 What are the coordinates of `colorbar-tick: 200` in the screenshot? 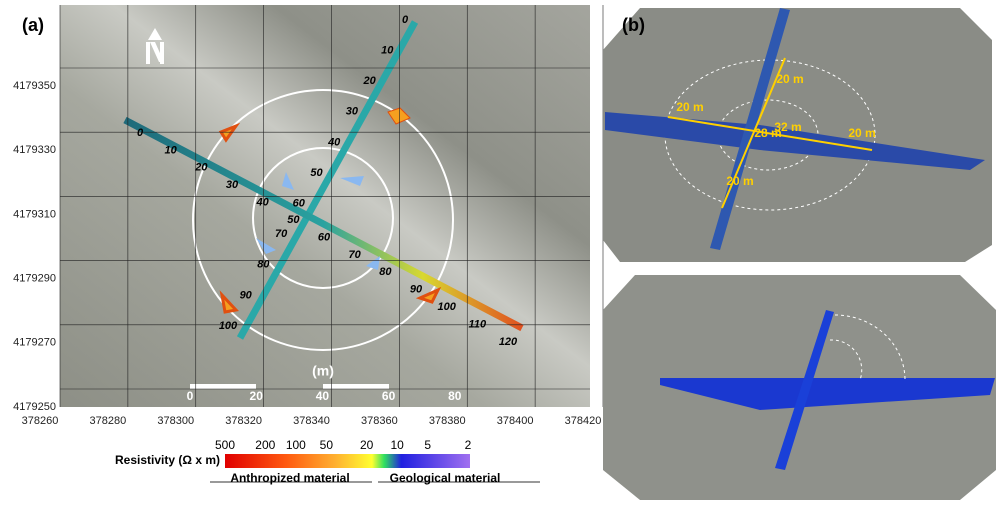 It's located at (265, 445).